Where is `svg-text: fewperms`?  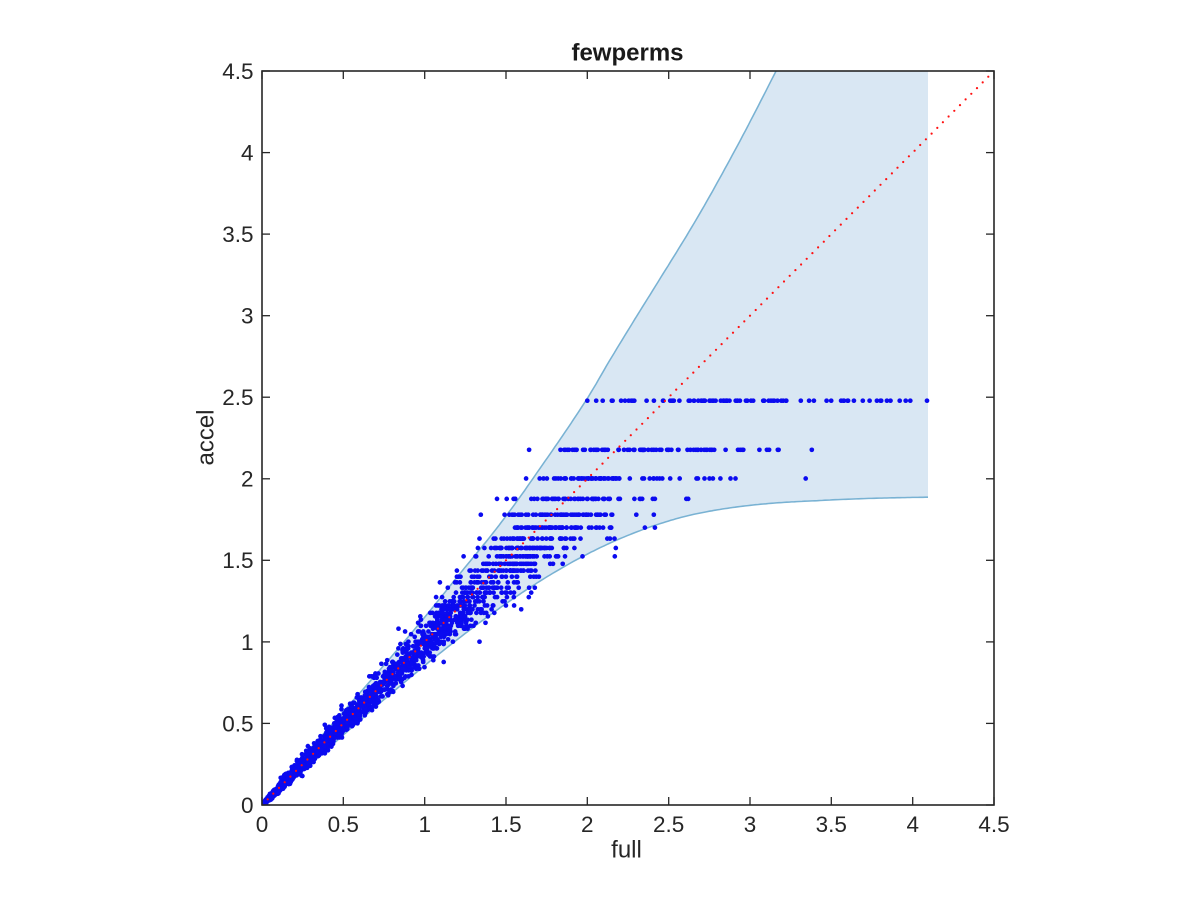 svg-text: fewperms is located at coordinates (627, 52).